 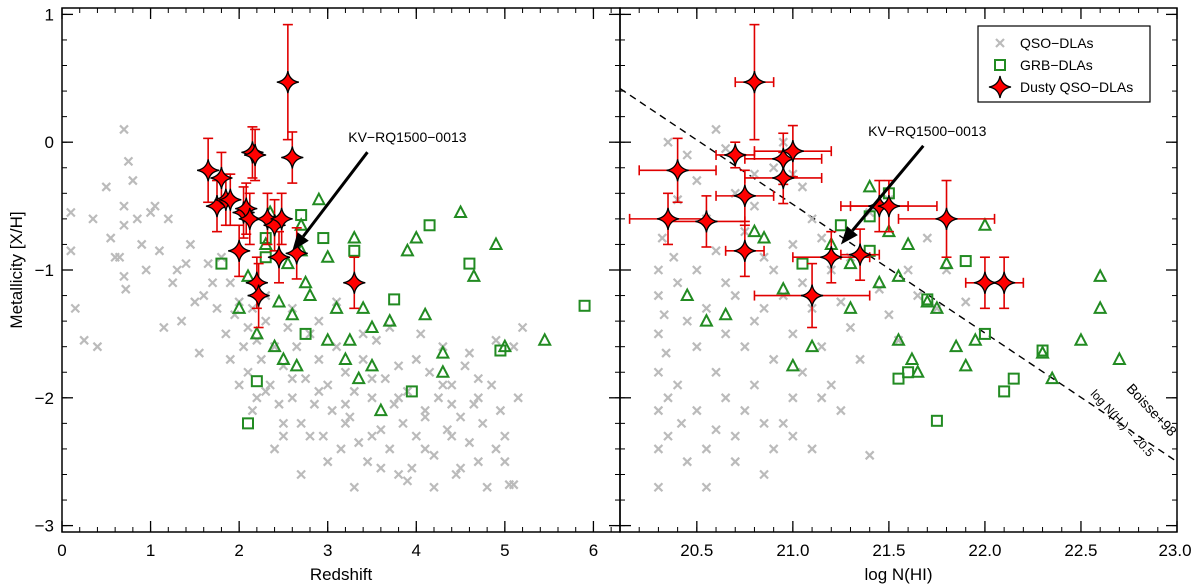 What do you see at coordinates (1000, 87) in the screenshot?
I see `legend-marker` at bounding box center [1000, 87].